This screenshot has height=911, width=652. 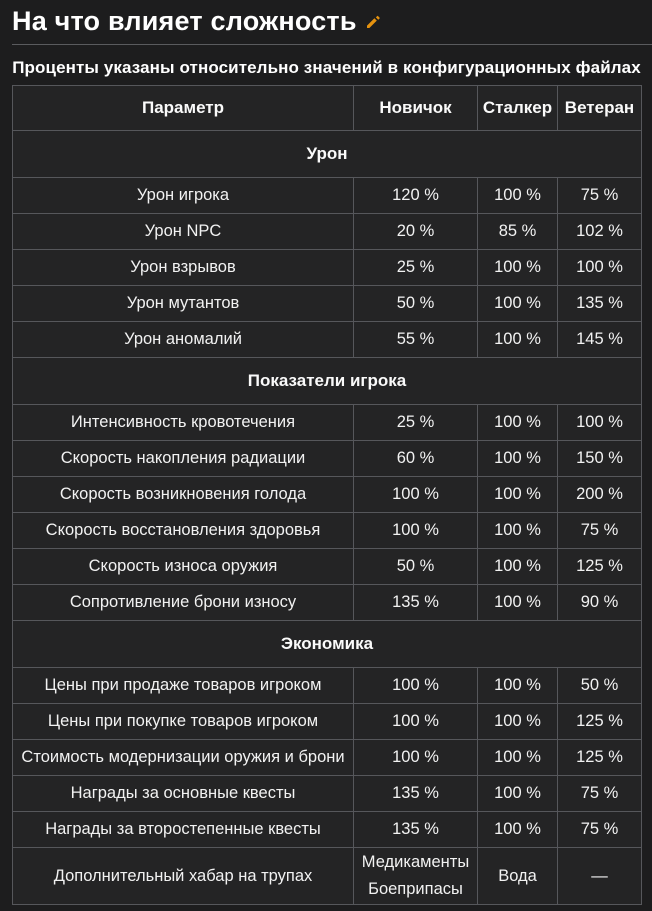 What do you see at coordinates (183, 793) in the screenshot?
I see `param-cell: Награды за основные квесты` at bounding box center [183, 793].